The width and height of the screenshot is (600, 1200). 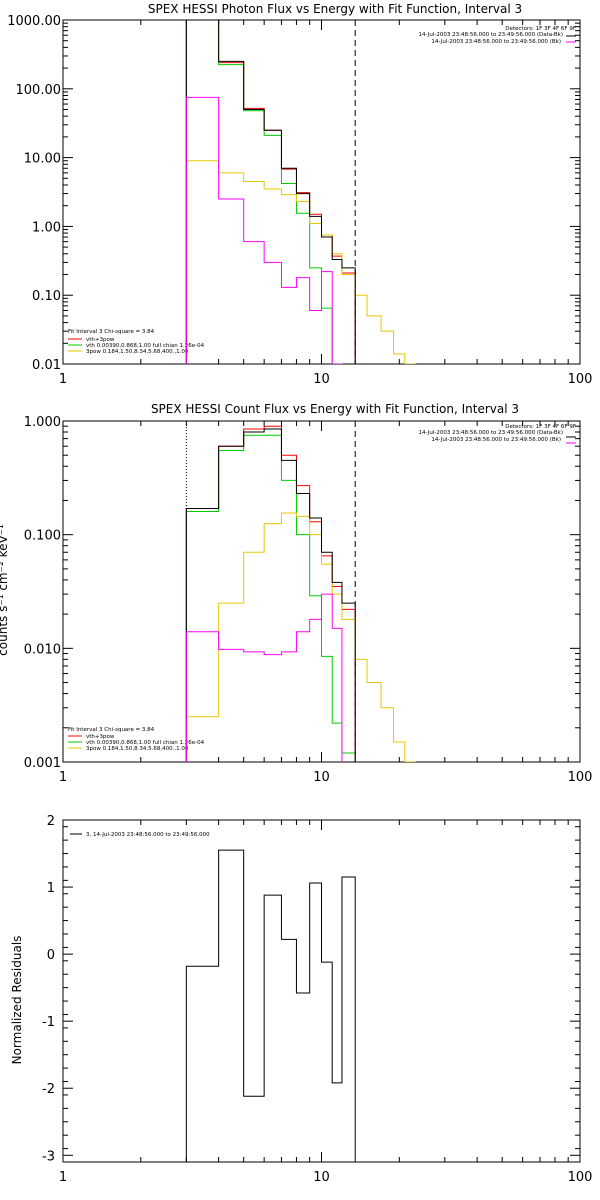 I want to click on photon-fit-interval-text: Fit Interval 3 Chi-square = 3.84, so click(x=111, y=332).